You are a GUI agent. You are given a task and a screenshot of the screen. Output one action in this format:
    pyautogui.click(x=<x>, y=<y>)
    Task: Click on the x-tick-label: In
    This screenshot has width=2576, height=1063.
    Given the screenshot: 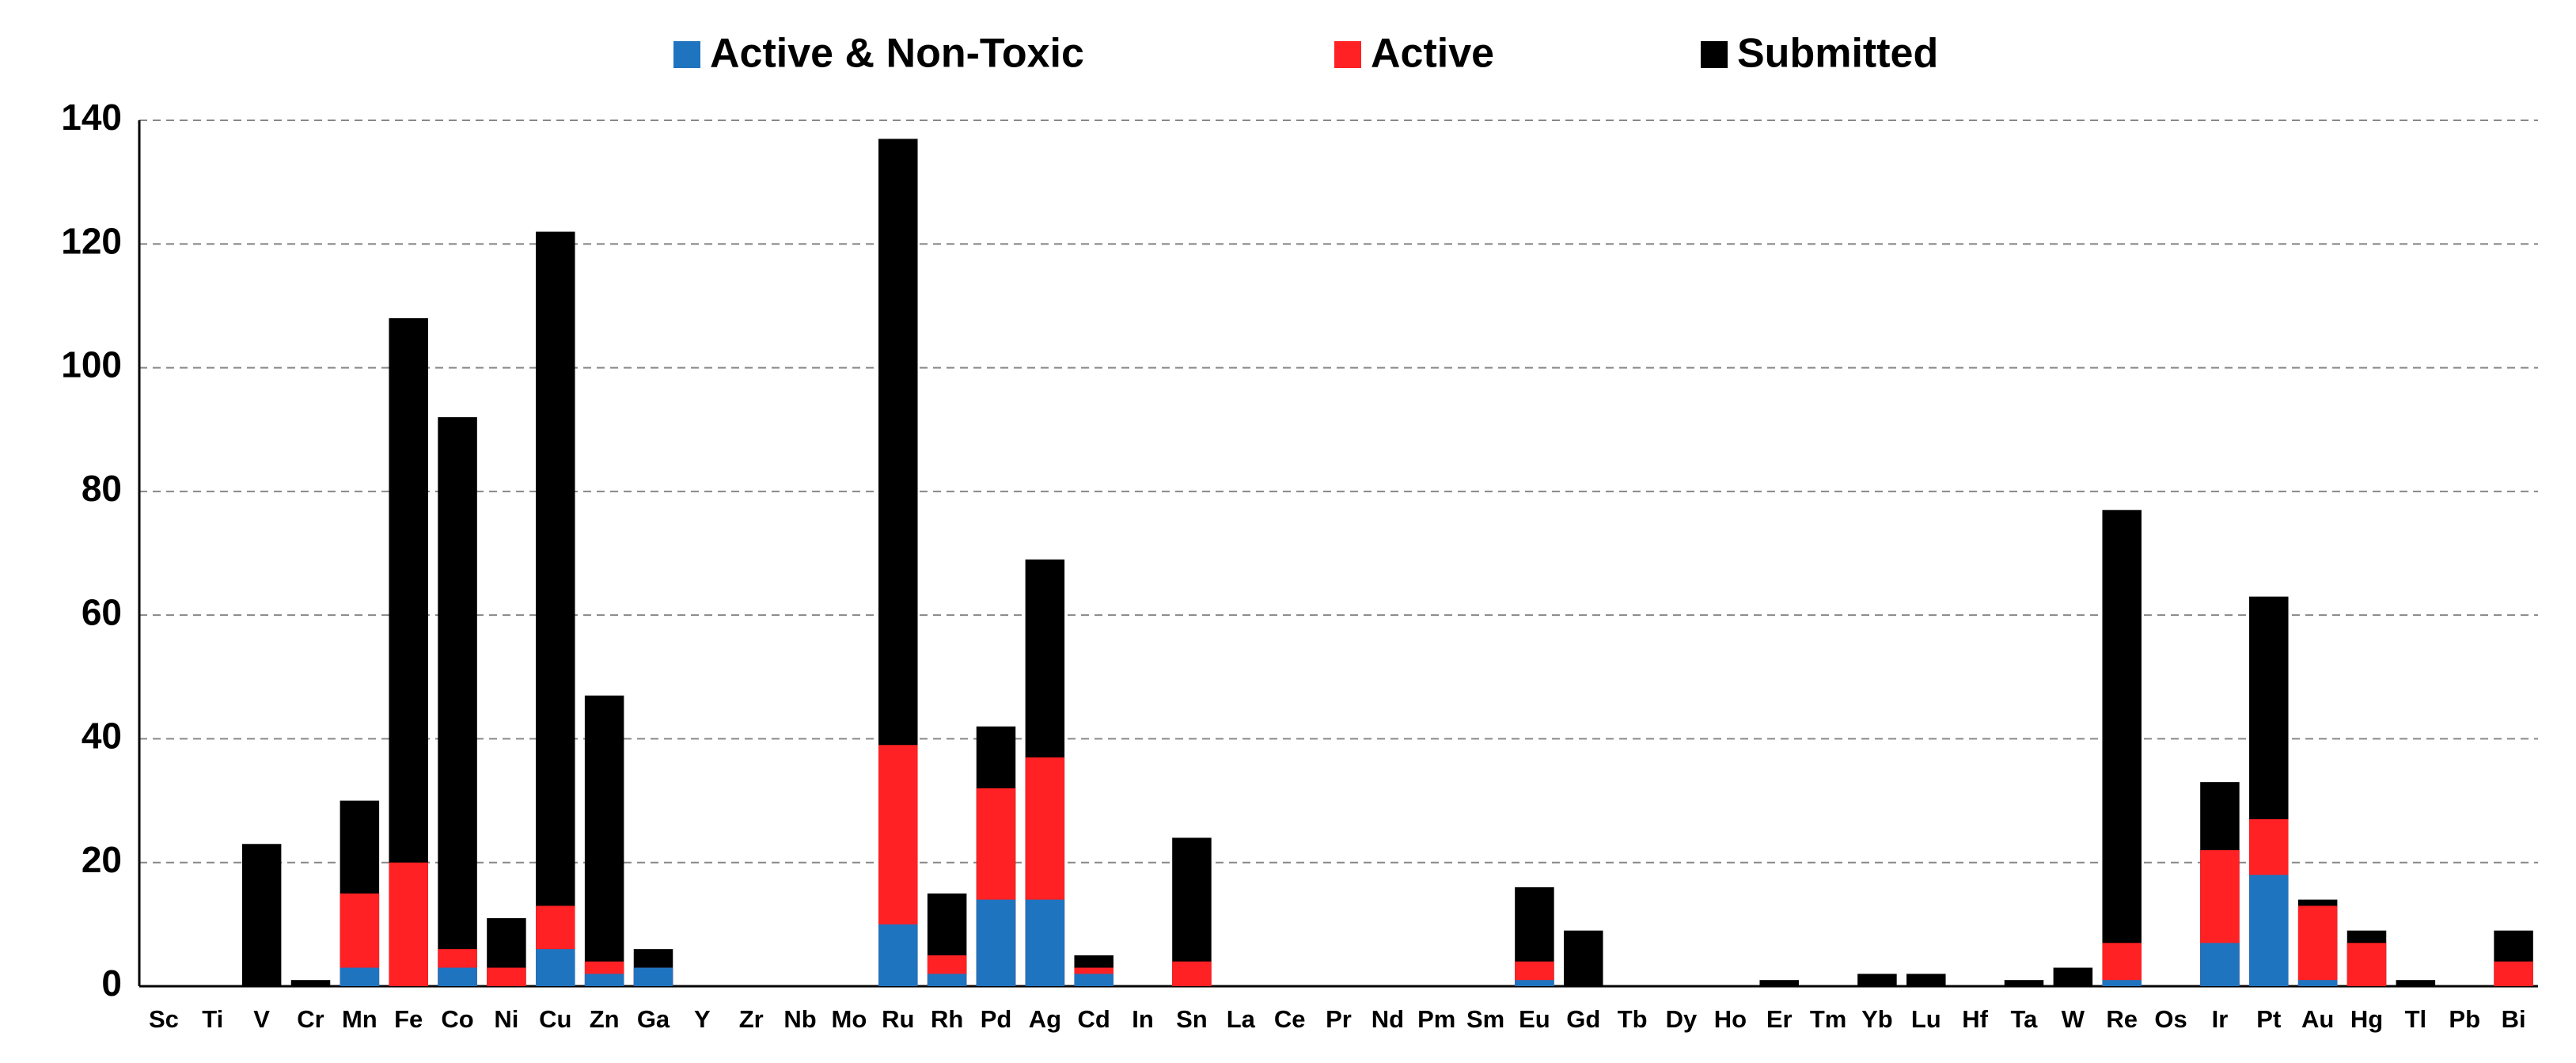 What is the action you would take?
    pyautogui.click(x=1143, y=1019)
    